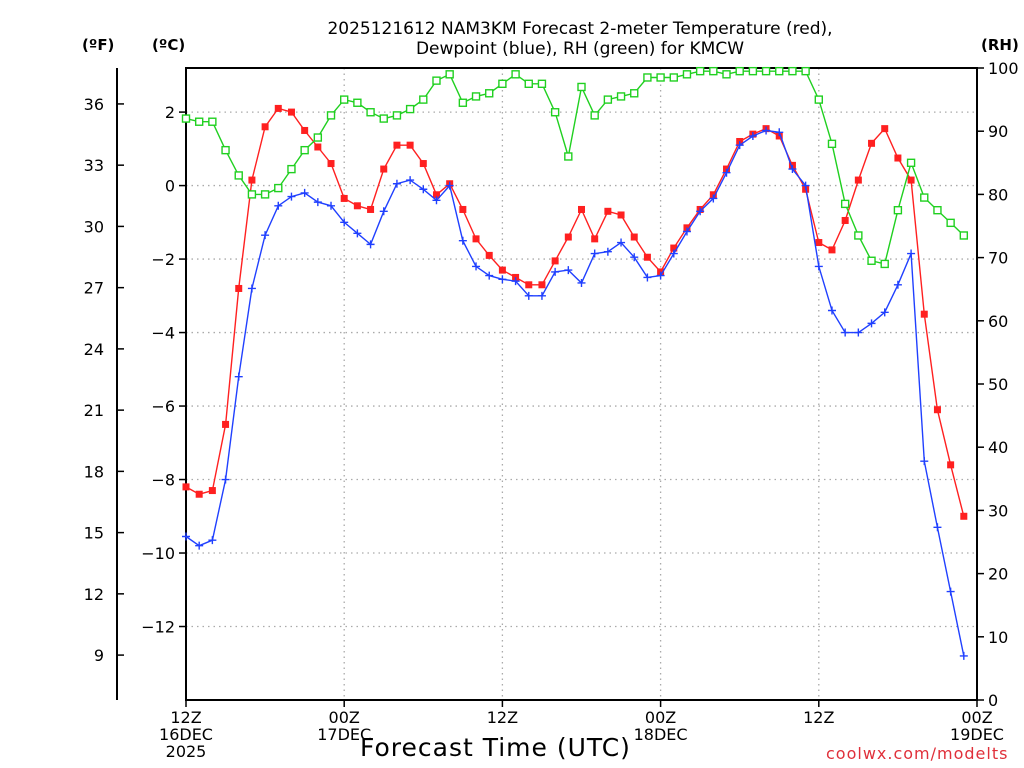 This screenshot has height=768, width=1024. What do you see at coordinates (1003, 68) in the screenshot?
I see `rh-tick-label: 100` at bounding box center [1003, 68].